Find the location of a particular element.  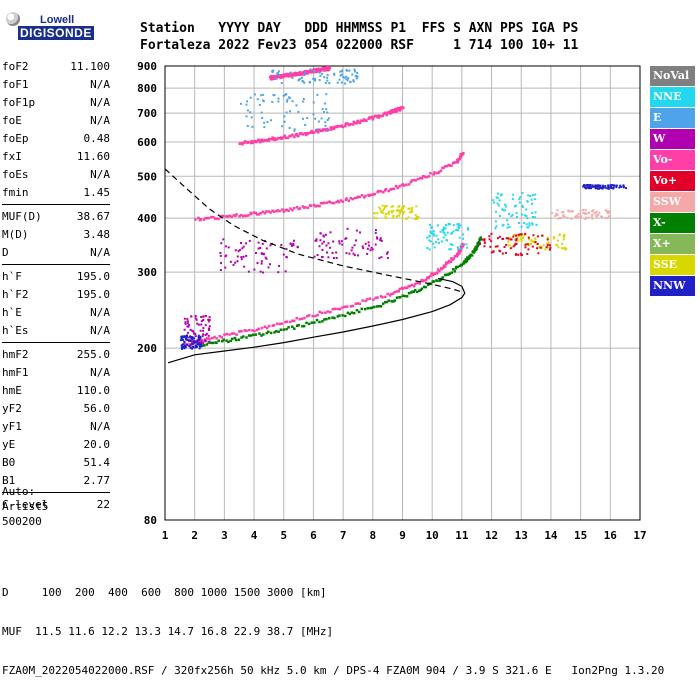

legend-item-ssw: SSW is located at coordinates (672, 202).